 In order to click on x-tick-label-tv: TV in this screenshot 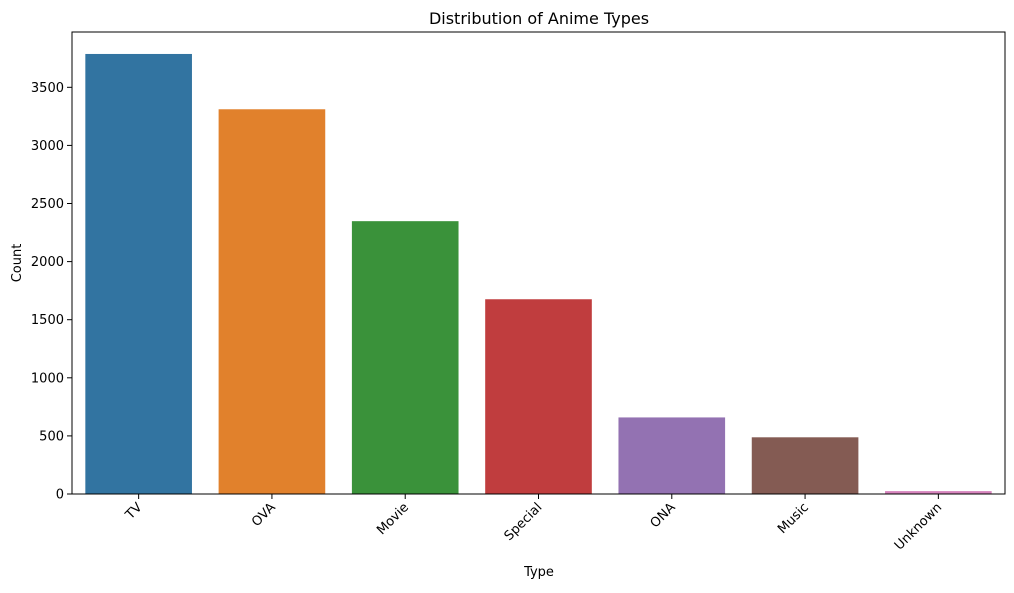, I will do `click(133, 511)`.